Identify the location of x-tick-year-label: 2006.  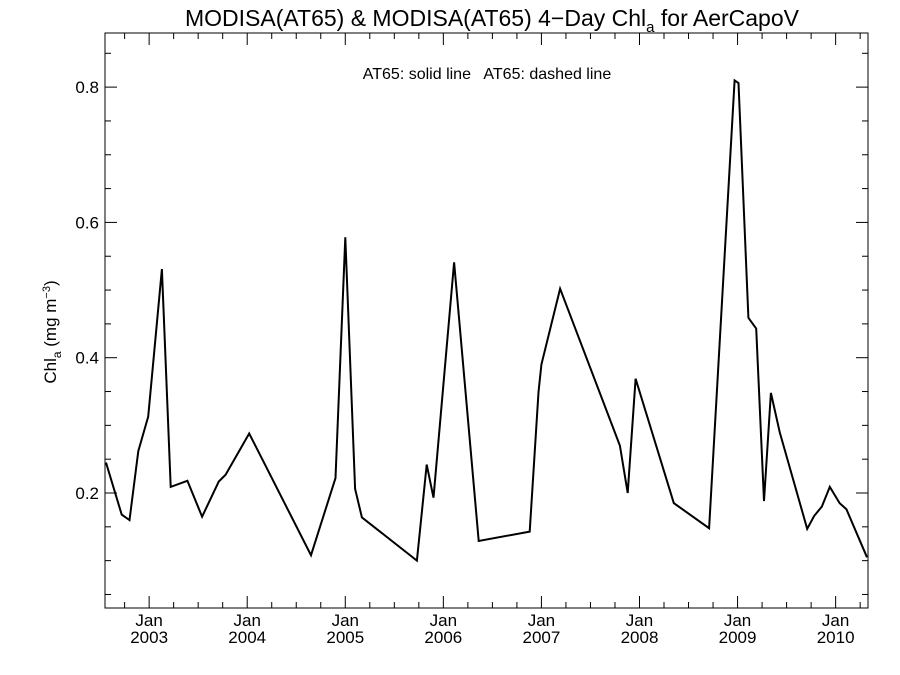
(443, 637).